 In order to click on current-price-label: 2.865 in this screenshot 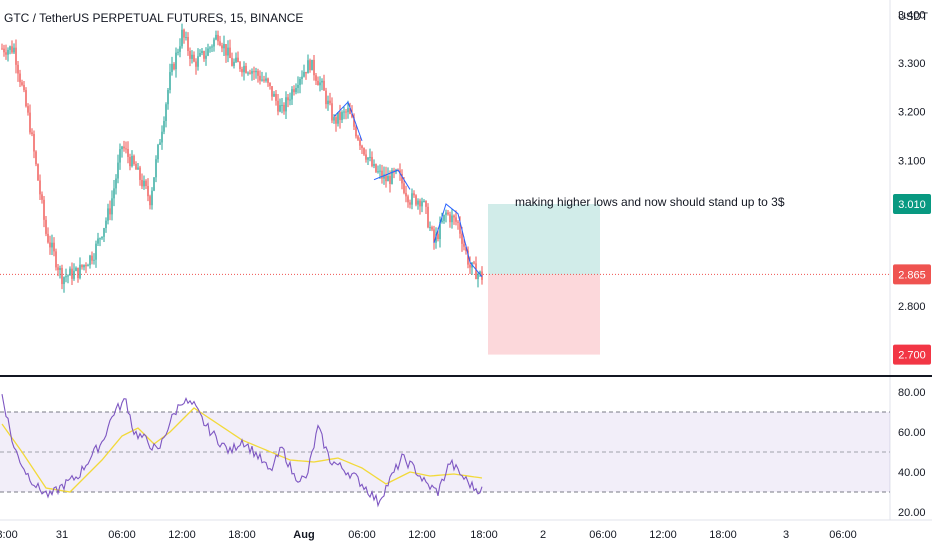, I will do `click(912, 274)`.